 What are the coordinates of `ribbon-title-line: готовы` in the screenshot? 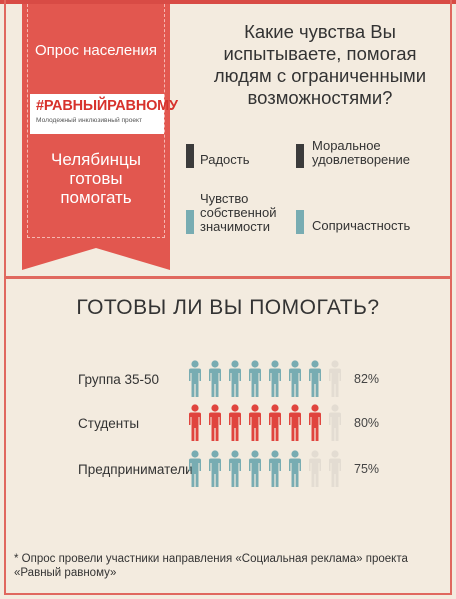 It's located at (96, 178).